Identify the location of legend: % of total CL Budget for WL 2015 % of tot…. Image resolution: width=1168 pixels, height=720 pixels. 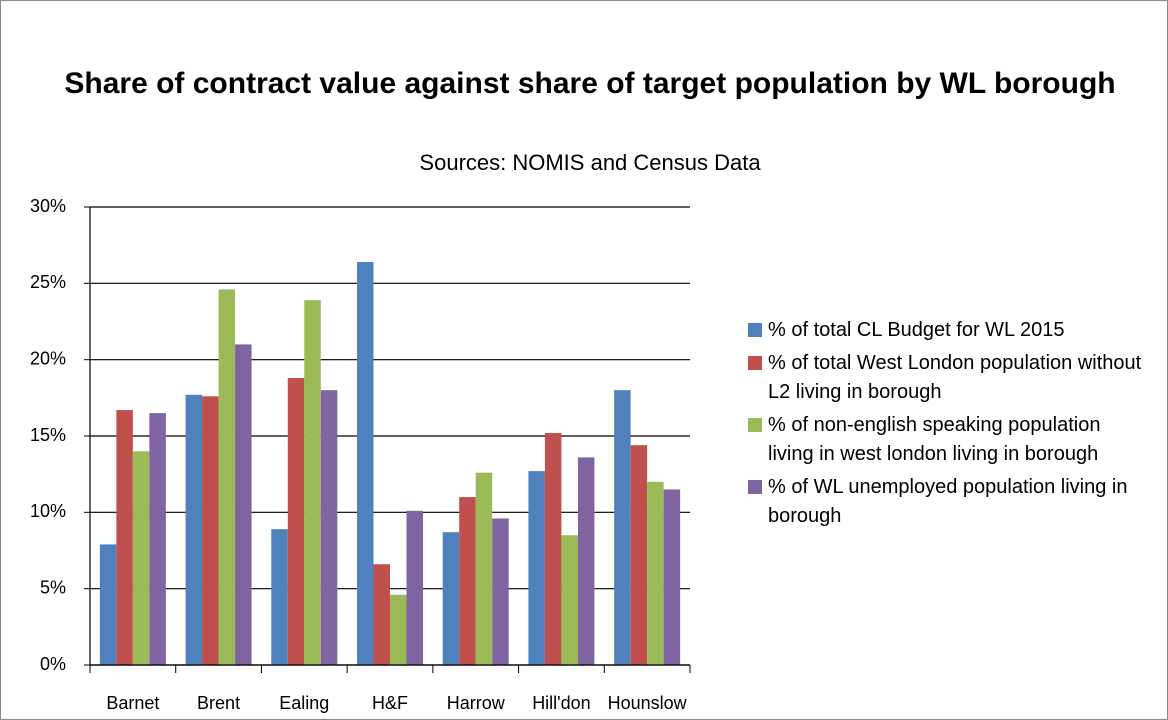
(948, 425).